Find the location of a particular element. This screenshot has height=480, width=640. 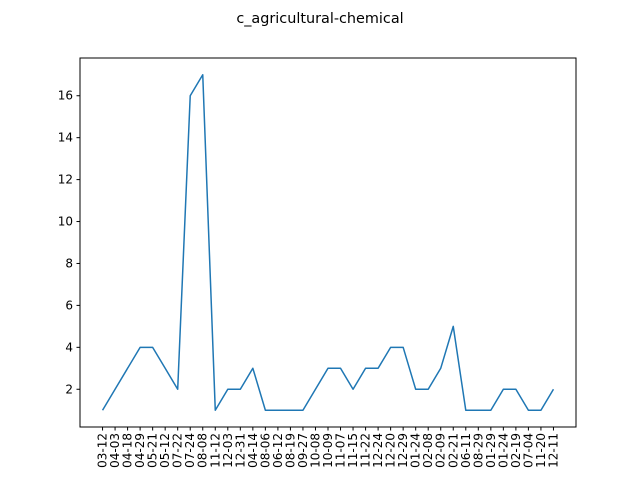

x-tick-label: 08-08 is located at coordinates (203, 450).